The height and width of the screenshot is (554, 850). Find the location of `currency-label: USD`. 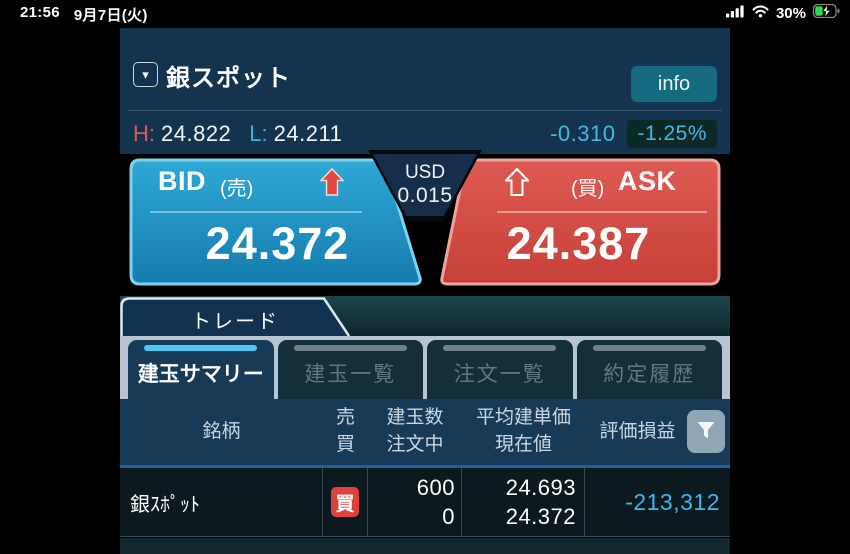

currency-label: USD is located at coordinates (425, 172).